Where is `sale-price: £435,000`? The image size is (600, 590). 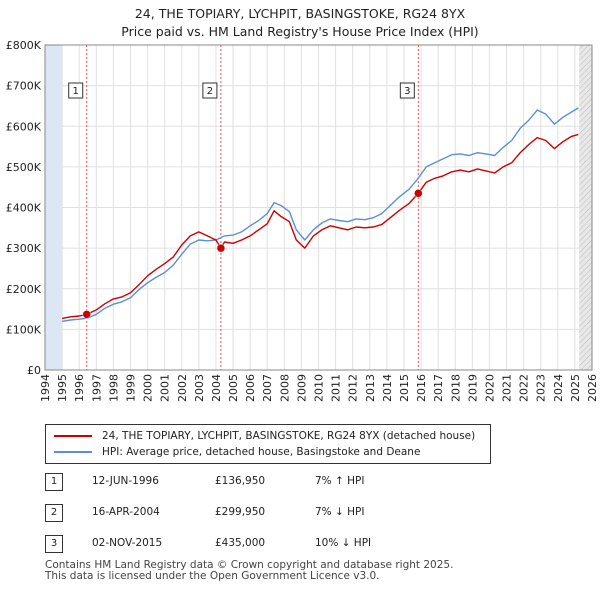 sale-price: £435,000 is located at coordinates (240, 543).